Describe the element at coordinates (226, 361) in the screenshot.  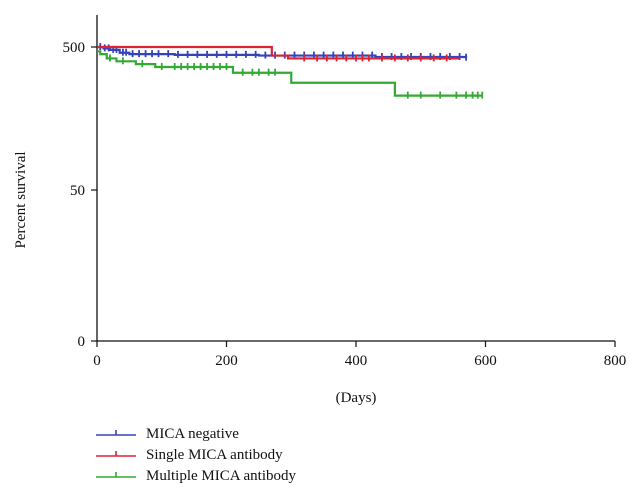
I see `x-tick-label: 200` at that location.